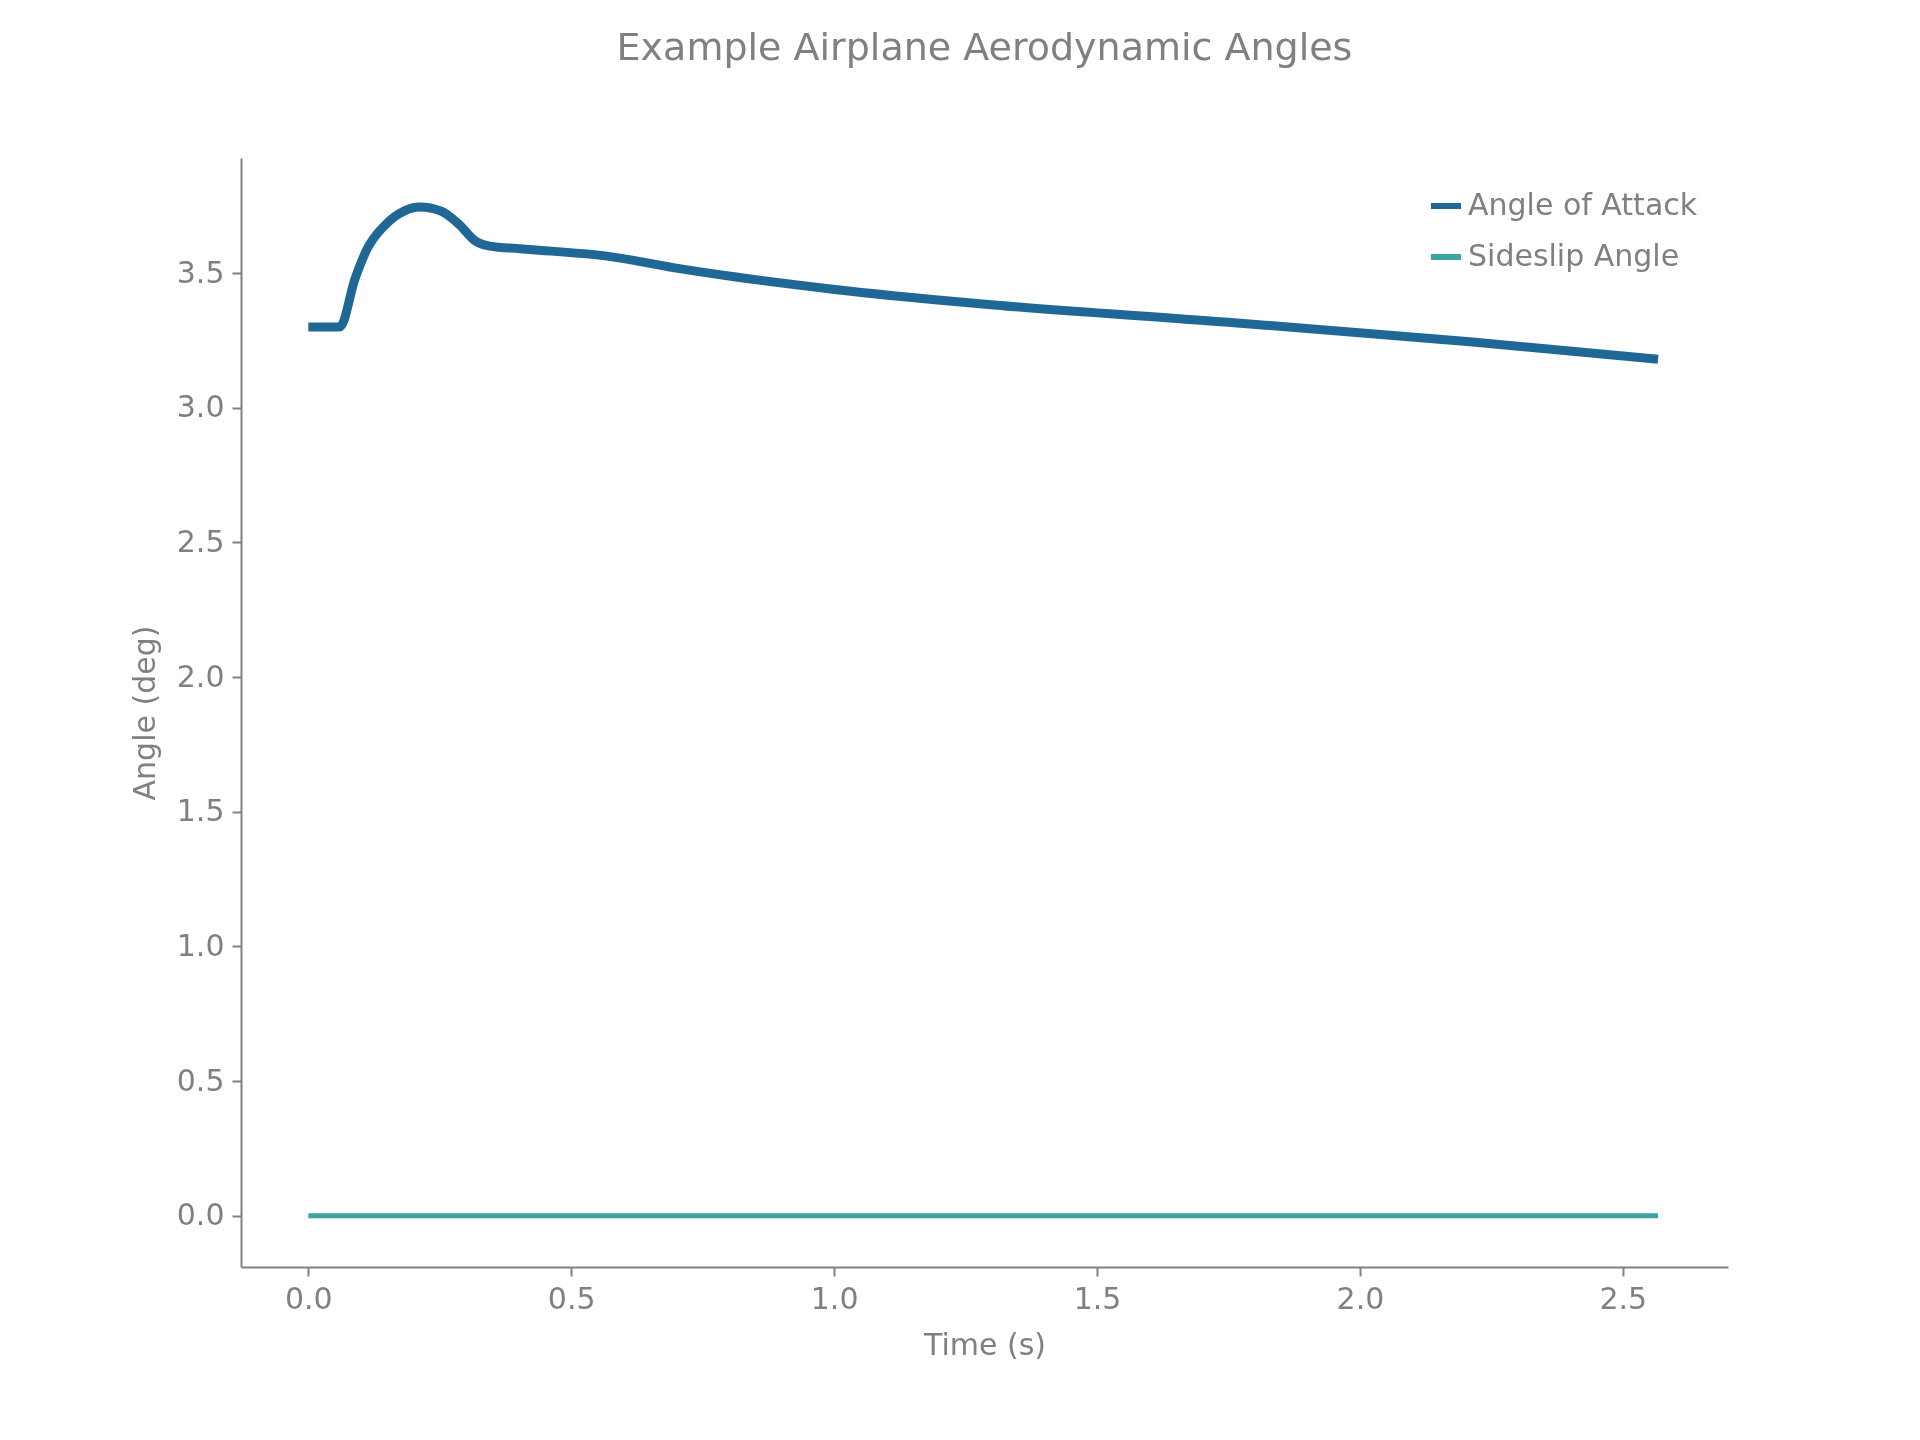 The width and height of the screenshot is (1920, 1440). What do you see at coordinates (144, 713) in the screenshot?
I see `y-axis-title: Angle (deg)` at bounding box center [144, 713].